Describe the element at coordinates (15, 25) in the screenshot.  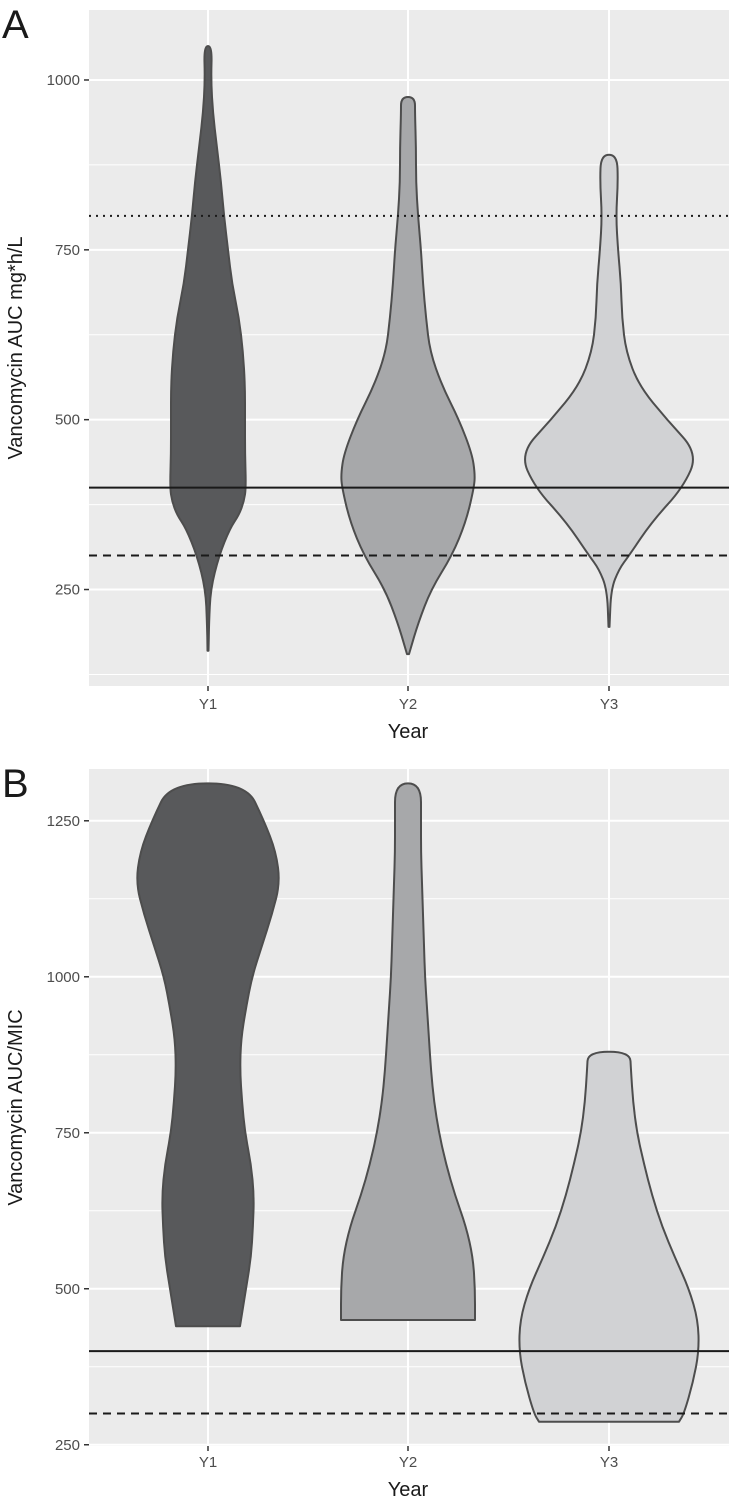
I see `panel-letter: A` at that location.